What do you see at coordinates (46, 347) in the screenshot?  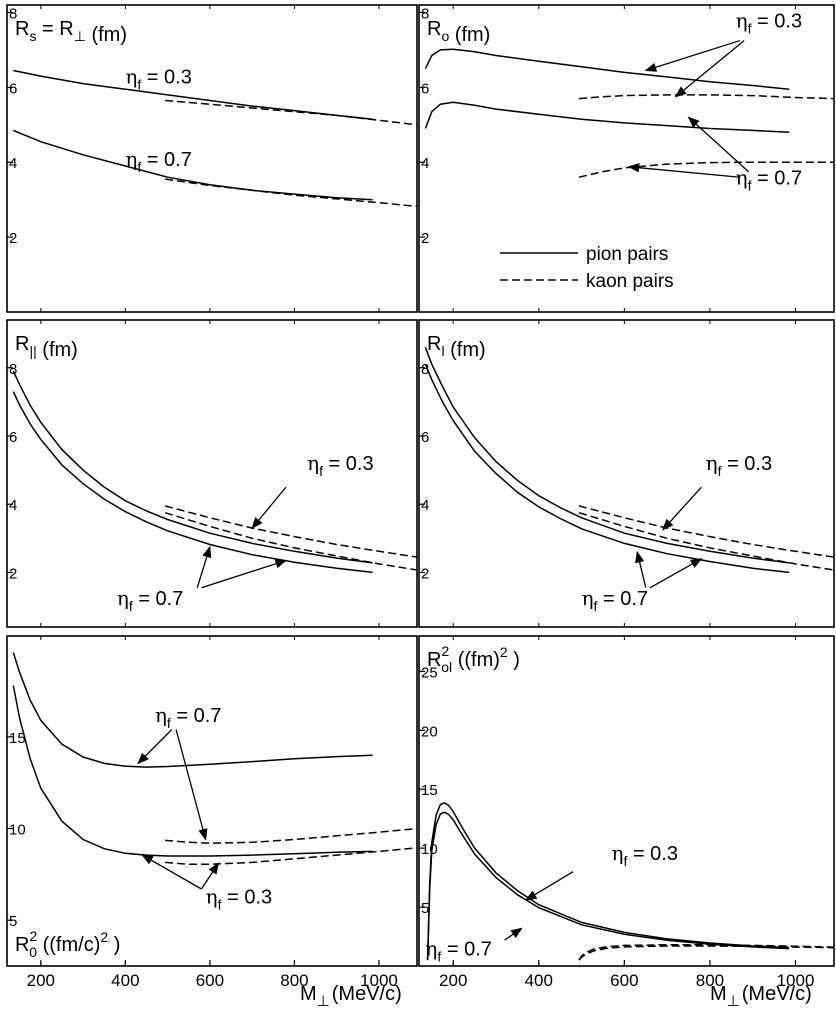 I see `panel-title: R|| (fm)` at bounding box center [46, 347].